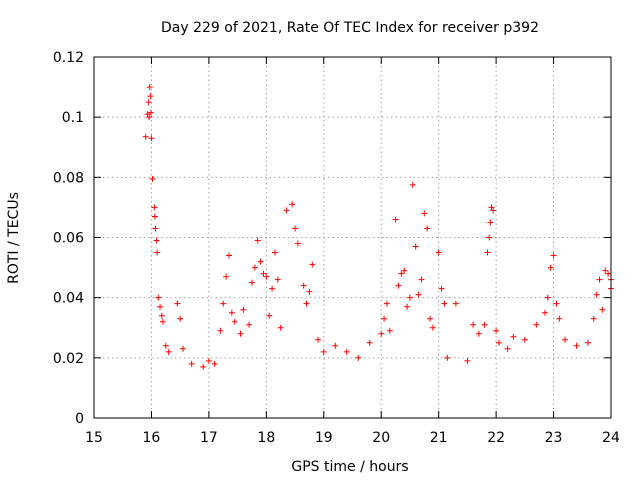 The width and height of the screenshot is (640, 480). I want to click on y-tick-label: 0.02, so click(68, 359).